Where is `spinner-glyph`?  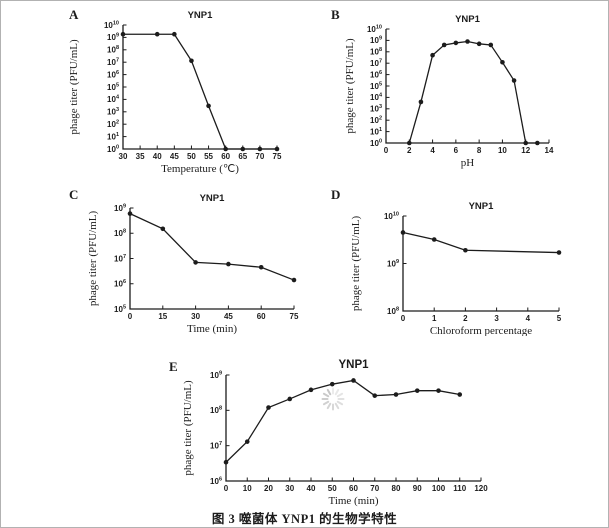
spinner-glyph is located at coordinates (333, 399).